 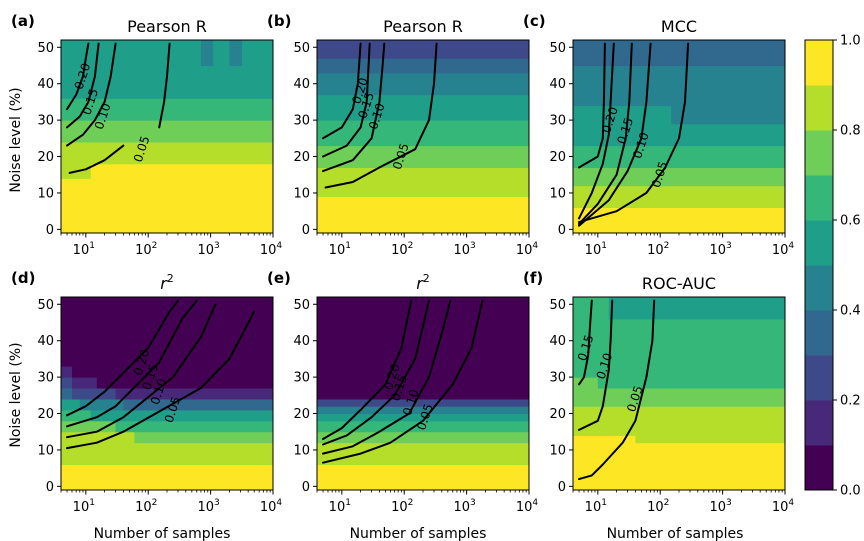 What do you see at coordinates (679, 26) in the screenshot?
I see `panel-title: MCC` at bounding box center [679, 26].